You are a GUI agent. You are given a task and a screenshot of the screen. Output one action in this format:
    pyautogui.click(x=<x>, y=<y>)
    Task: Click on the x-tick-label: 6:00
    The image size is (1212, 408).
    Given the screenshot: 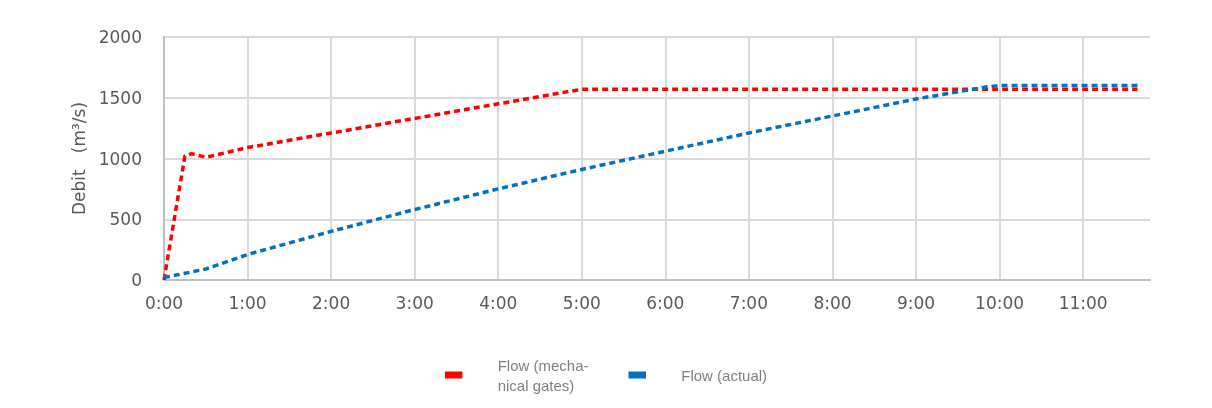 What is the action you would take?
    pyautogui.click(x=665, y=302)
    